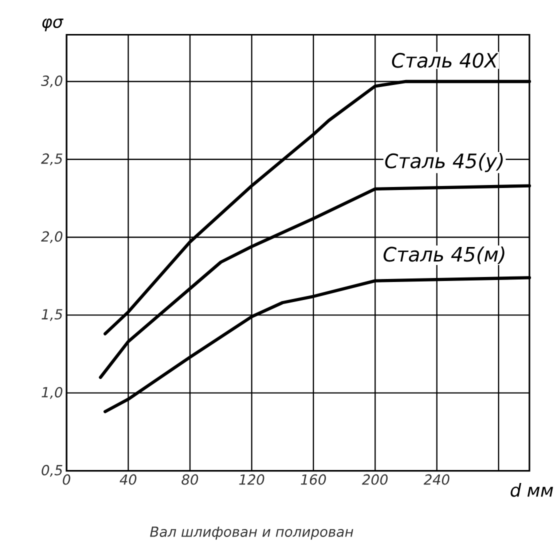 The height and width of the screenshot is (543, 557). Describe the element at coordinates (444, 162) in the screenshot. I see `series-label: Сталь 45(у)` at that location.